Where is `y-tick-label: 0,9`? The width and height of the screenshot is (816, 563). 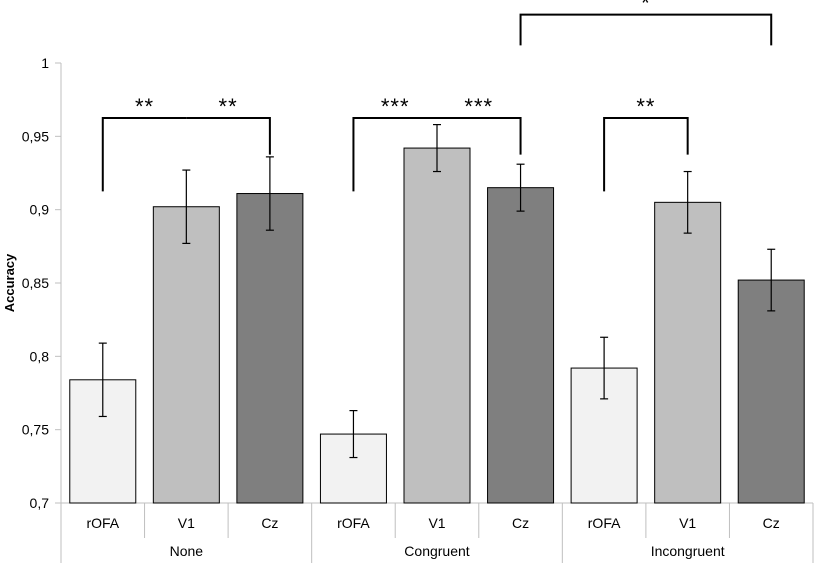
y-tick-label: 0,9 is located at coordinates (40, 210).